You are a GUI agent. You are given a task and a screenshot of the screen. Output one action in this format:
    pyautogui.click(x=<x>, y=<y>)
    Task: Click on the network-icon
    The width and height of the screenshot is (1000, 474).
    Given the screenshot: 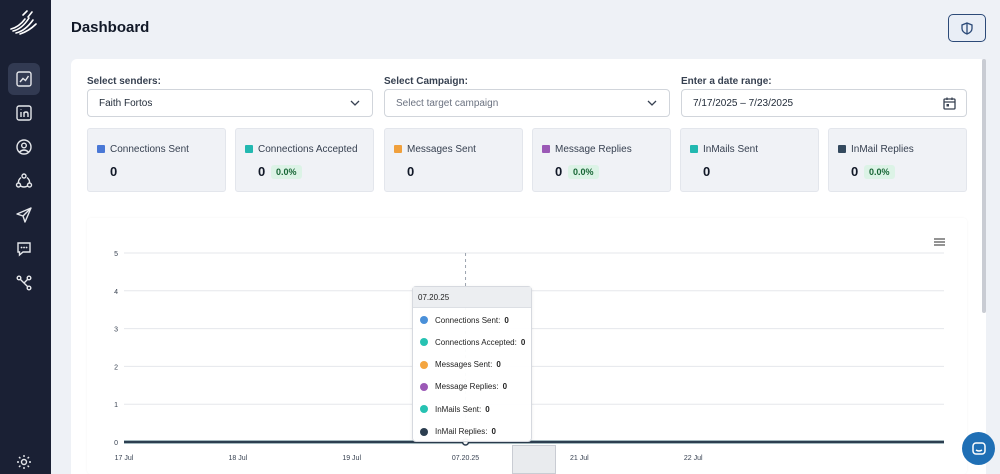 What is the action you would take?
    pyautogui.click(x=24, y=180)
    